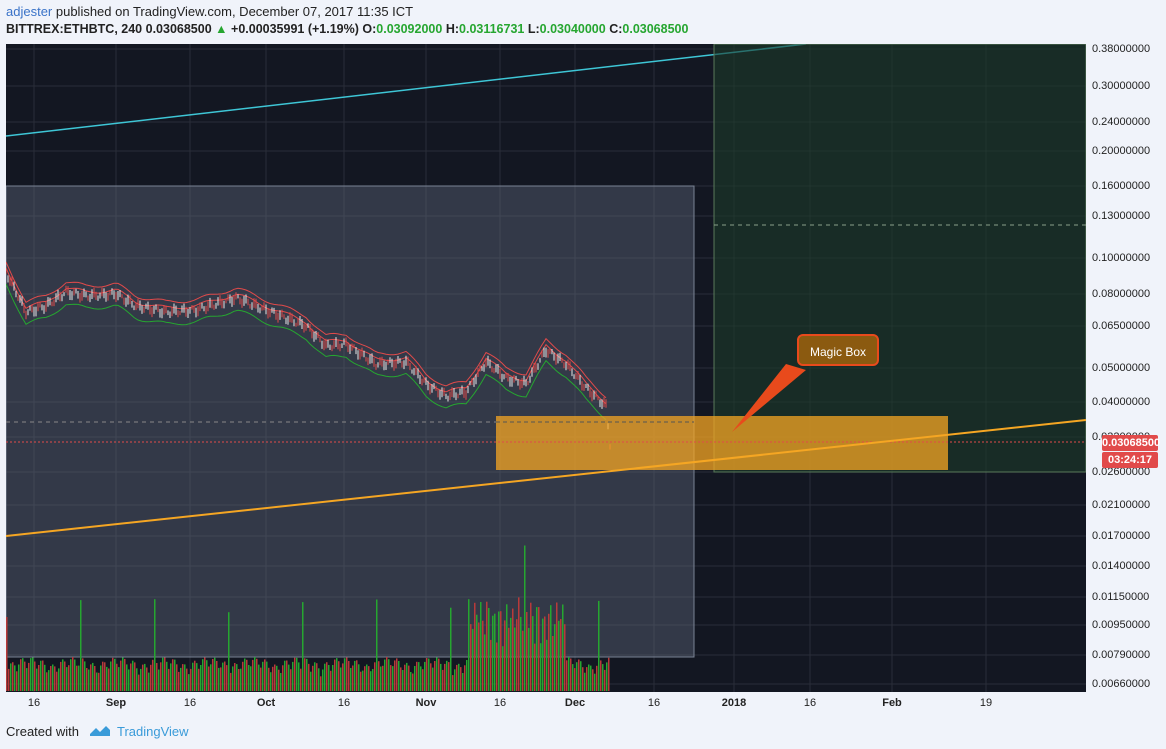 The height and width of the screenshot is (749, 1166). Describe the element at coordinates (1121, 368) in the screenshot. I see `price-label: 0.05000000` at that location.